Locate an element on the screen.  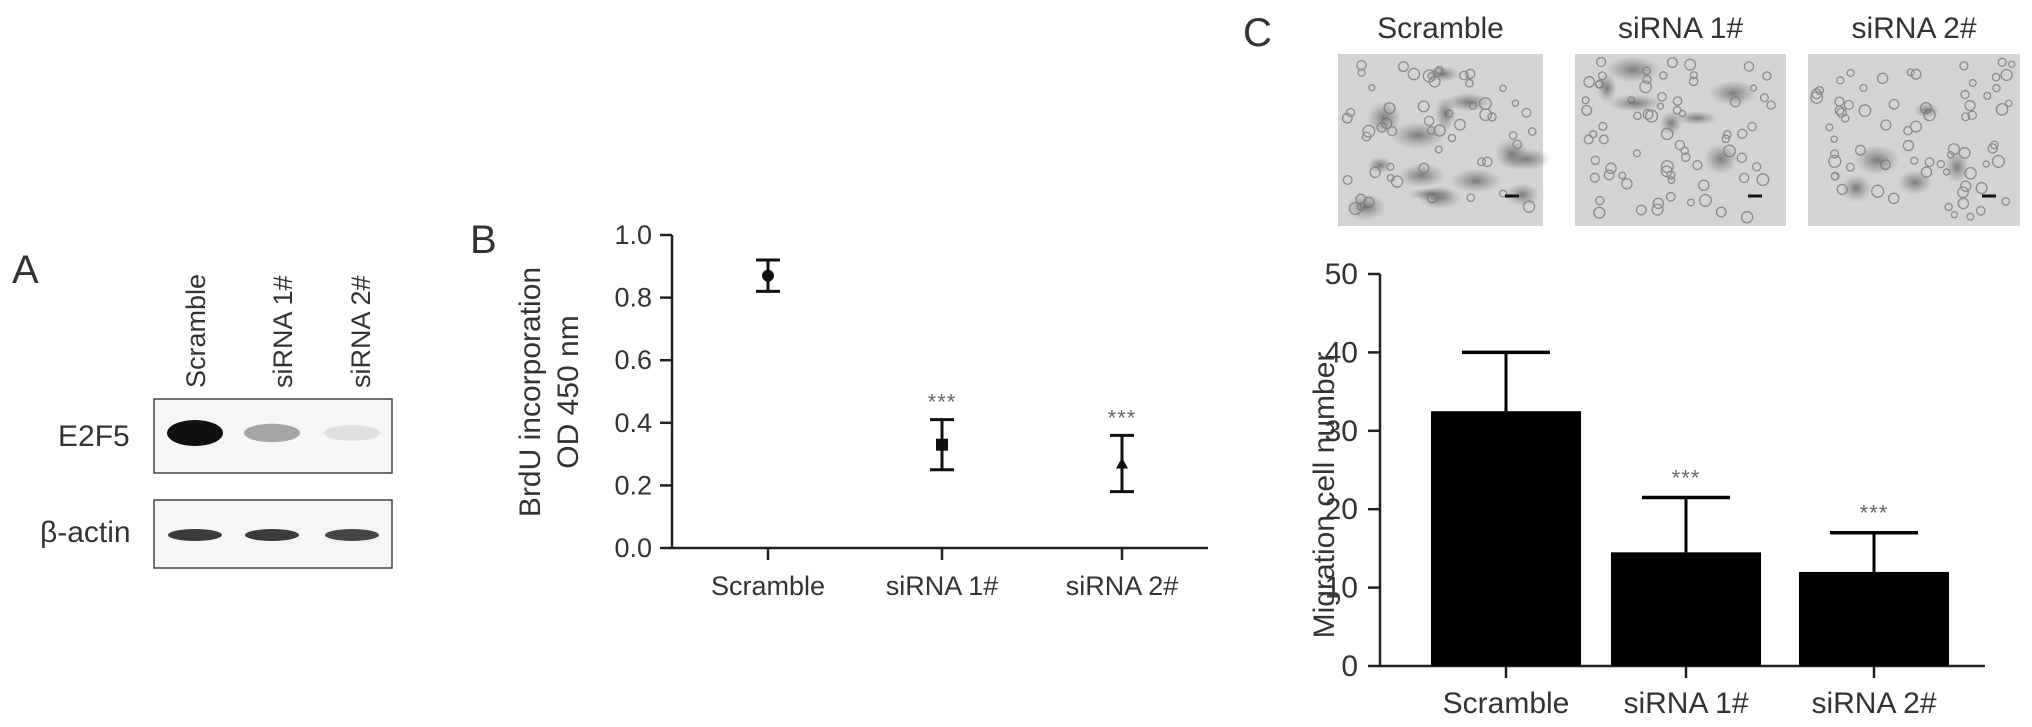
panel-b-point is located at coordinates (768, 275).